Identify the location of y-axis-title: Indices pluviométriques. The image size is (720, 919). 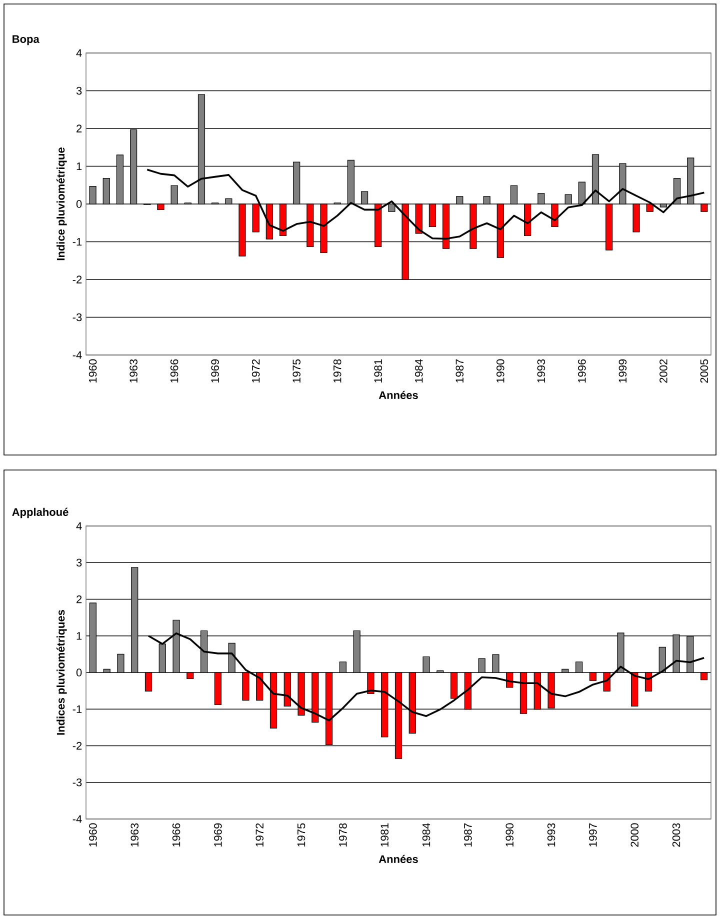
(61, 672).